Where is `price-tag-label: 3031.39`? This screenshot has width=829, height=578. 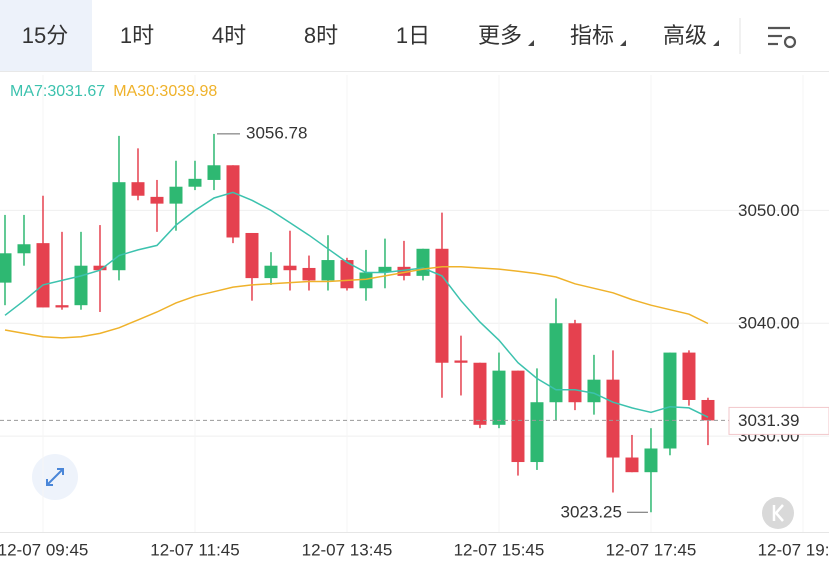 price-tag-label: 3031.39 is located at coordinates (768, 420).